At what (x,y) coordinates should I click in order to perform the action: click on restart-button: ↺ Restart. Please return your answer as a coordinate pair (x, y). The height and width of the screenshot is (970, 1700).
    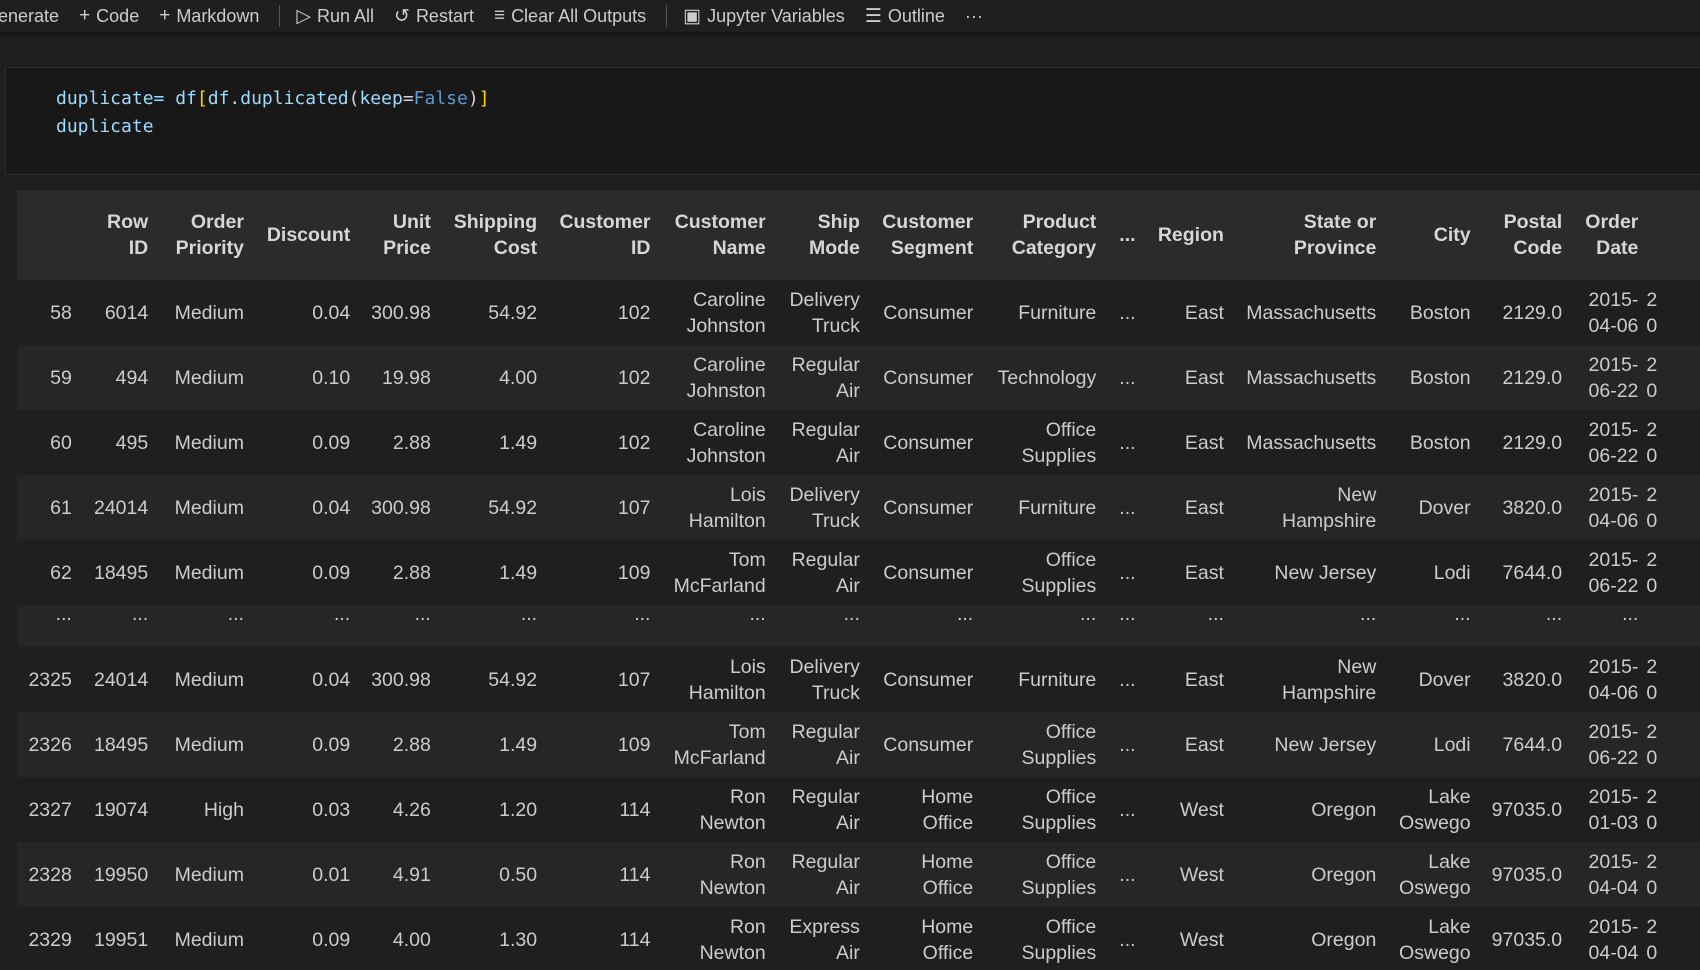
    Looking at the image, I should click on (434, 16).